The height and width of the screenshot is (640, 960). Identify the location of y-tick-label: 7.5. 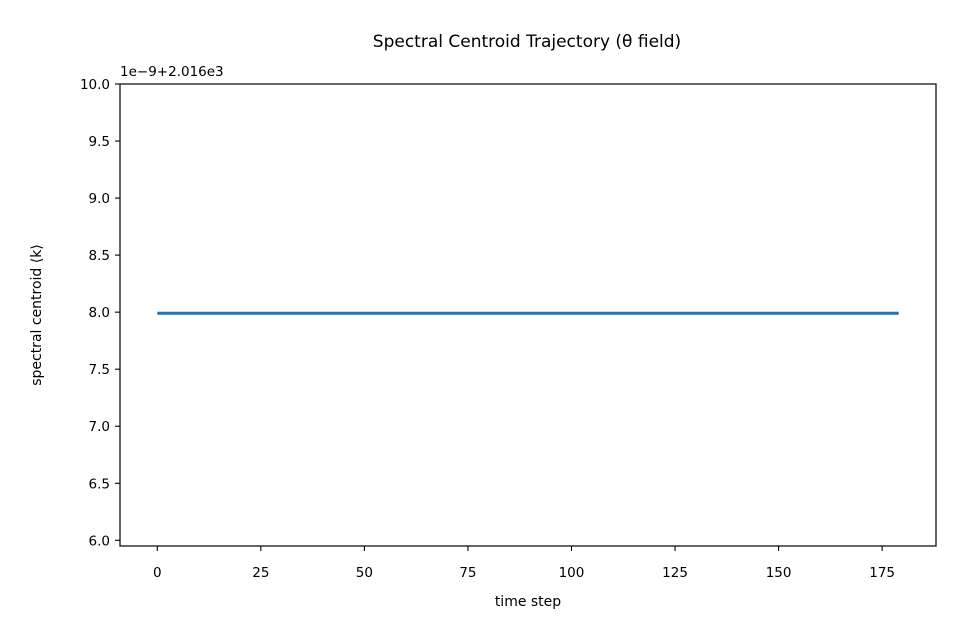
(99, 370).